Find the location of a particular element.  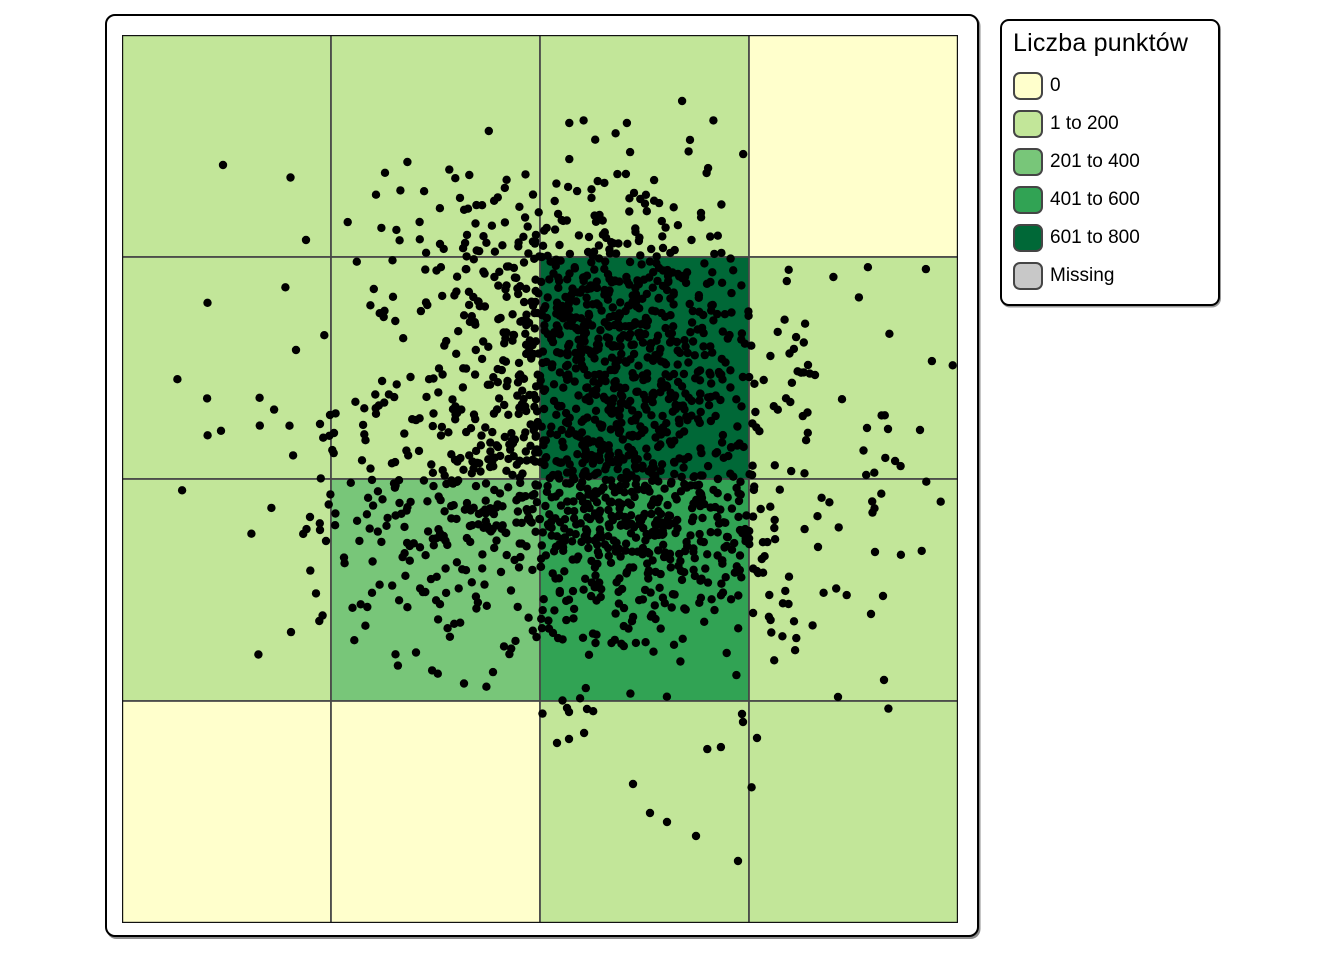

legend-item: 0 is located at coordinates (1115, 86).